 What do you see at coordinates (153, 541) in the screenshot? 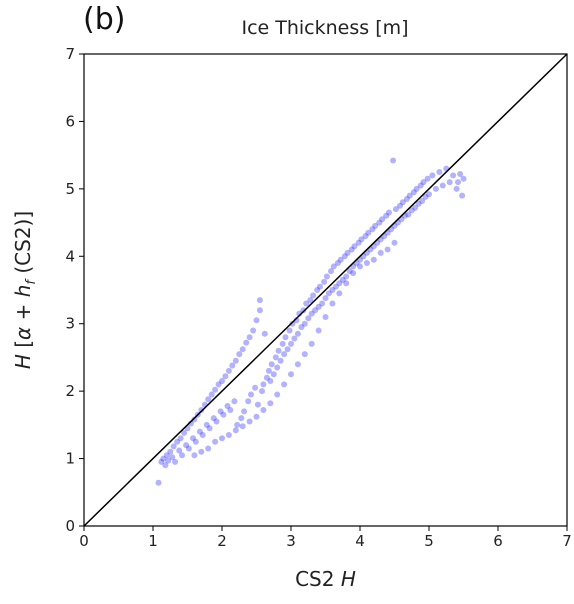
I see `x-tick-label: 1` at bounding box center [153, 541].